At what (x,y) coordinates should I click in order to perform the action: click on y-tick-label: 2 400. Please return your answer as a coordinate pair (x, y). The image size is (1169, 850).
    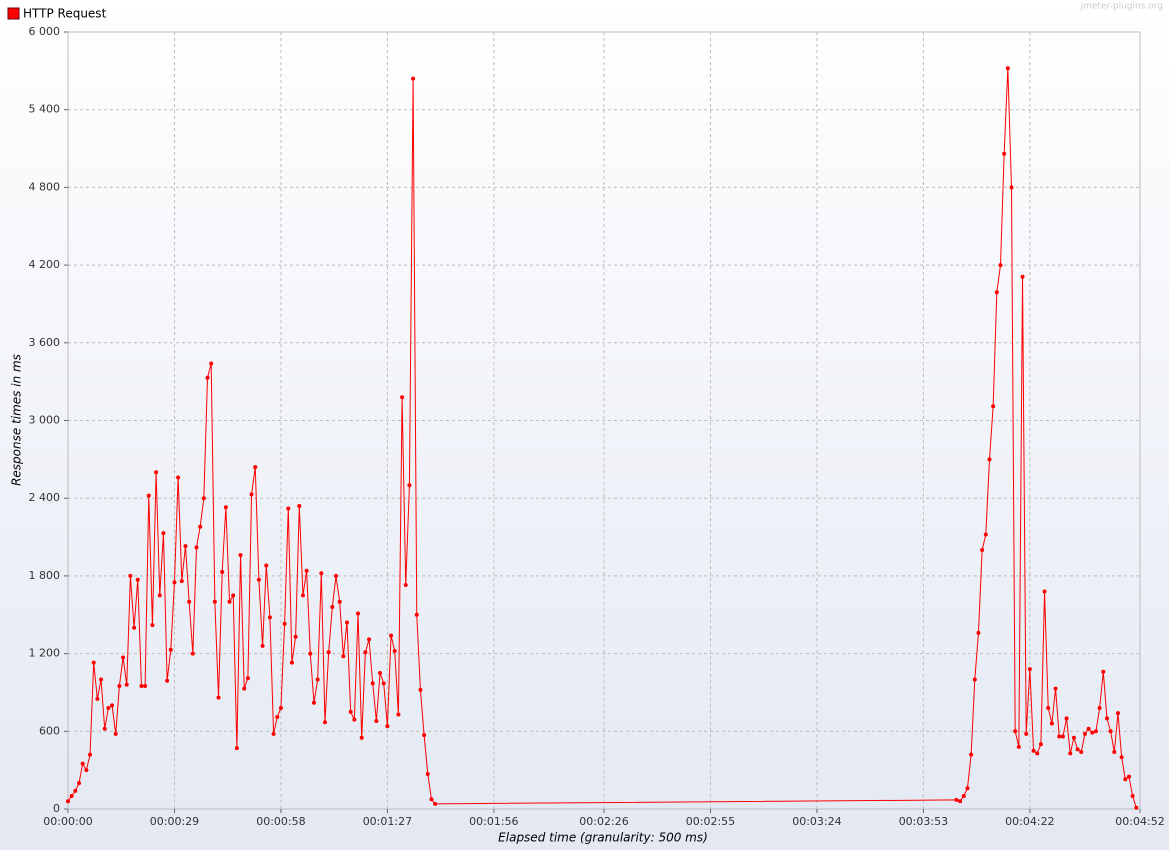
    Looking at the image, I should click on (45, 497).